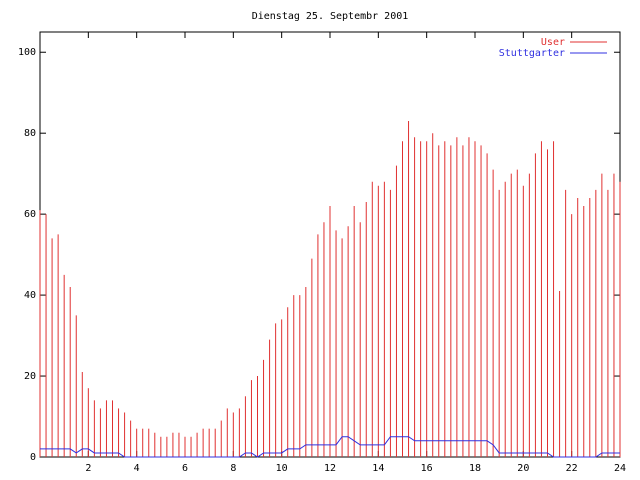 Image resolution: width=640 pixels, height=480 pixels. What do you see at coordinates (553, 42) in the screenshot?
I see `legend-label: User` at bounding box center [553, 42].